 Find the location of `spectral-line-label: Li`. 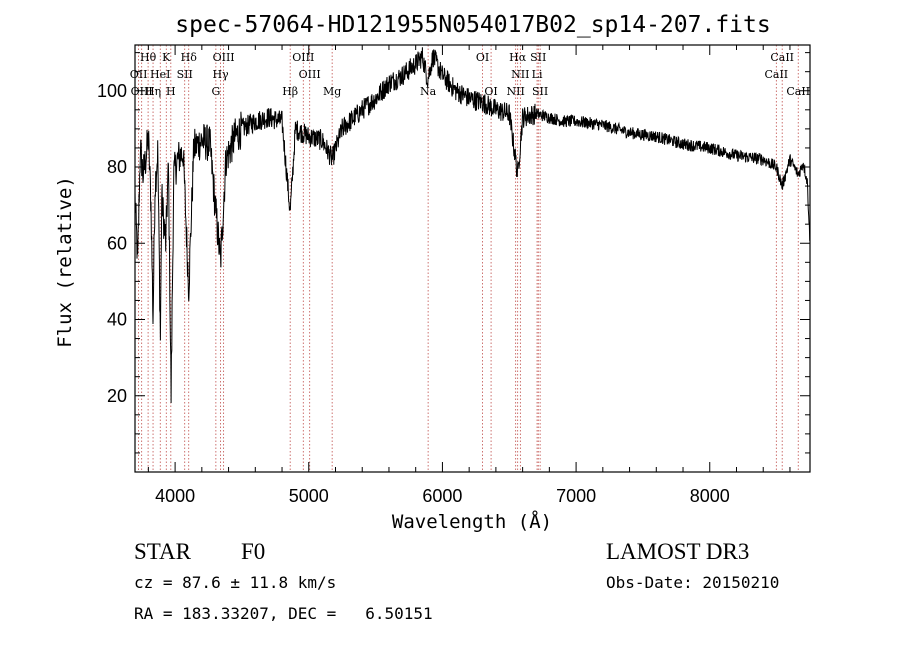

spectral-line-label: Li is located at coordinates (537, 74).